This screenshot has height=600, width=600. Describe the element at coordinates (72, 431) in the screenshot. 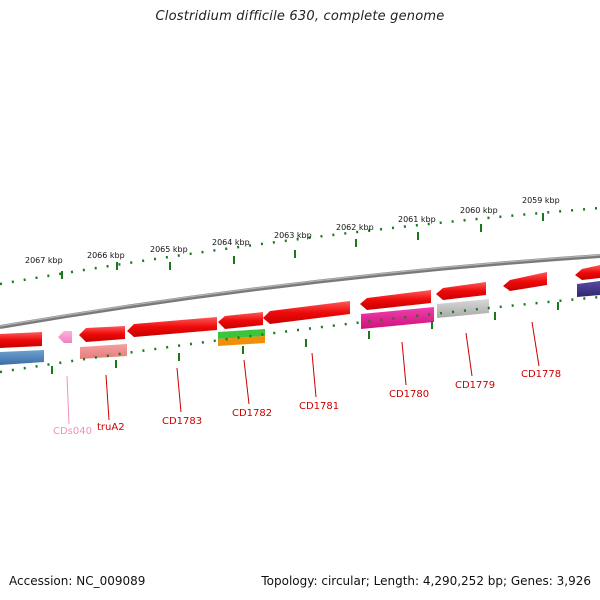

I see `gene-label-cds040: CDs040` at that location.